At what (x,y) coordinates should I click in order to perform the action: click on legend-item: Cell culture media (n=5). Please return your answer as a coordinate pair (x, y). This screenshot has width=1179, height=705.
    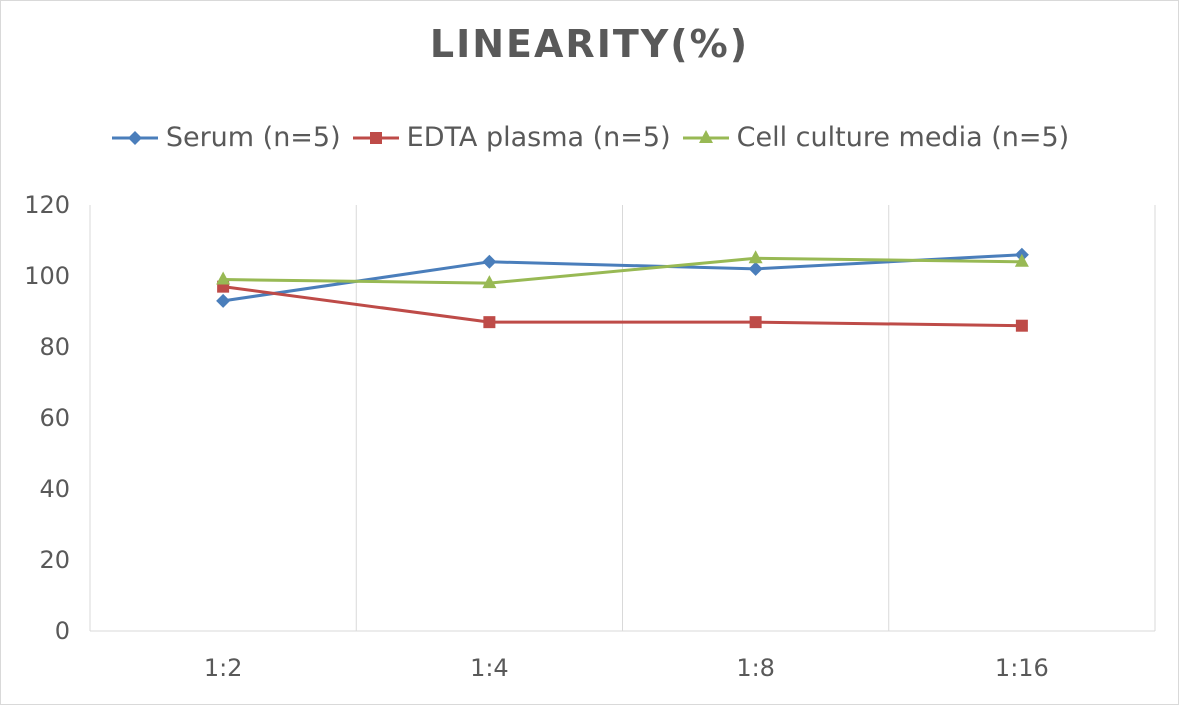
    Looking at the image, I should click on (875, 137).